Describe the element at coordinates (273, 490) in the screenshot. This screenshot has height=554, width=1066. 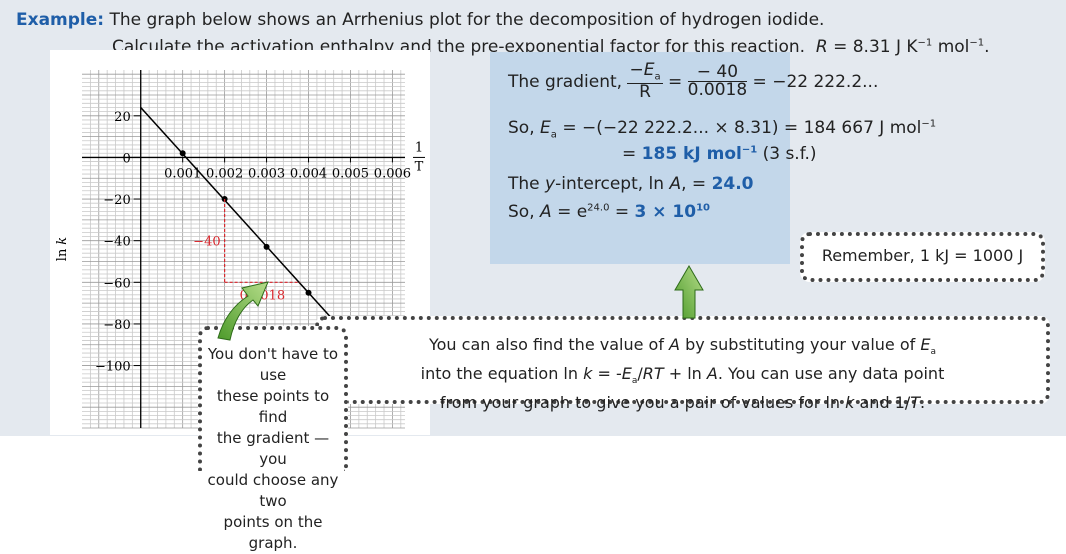
I see `note-line: could choose any two` at that location.